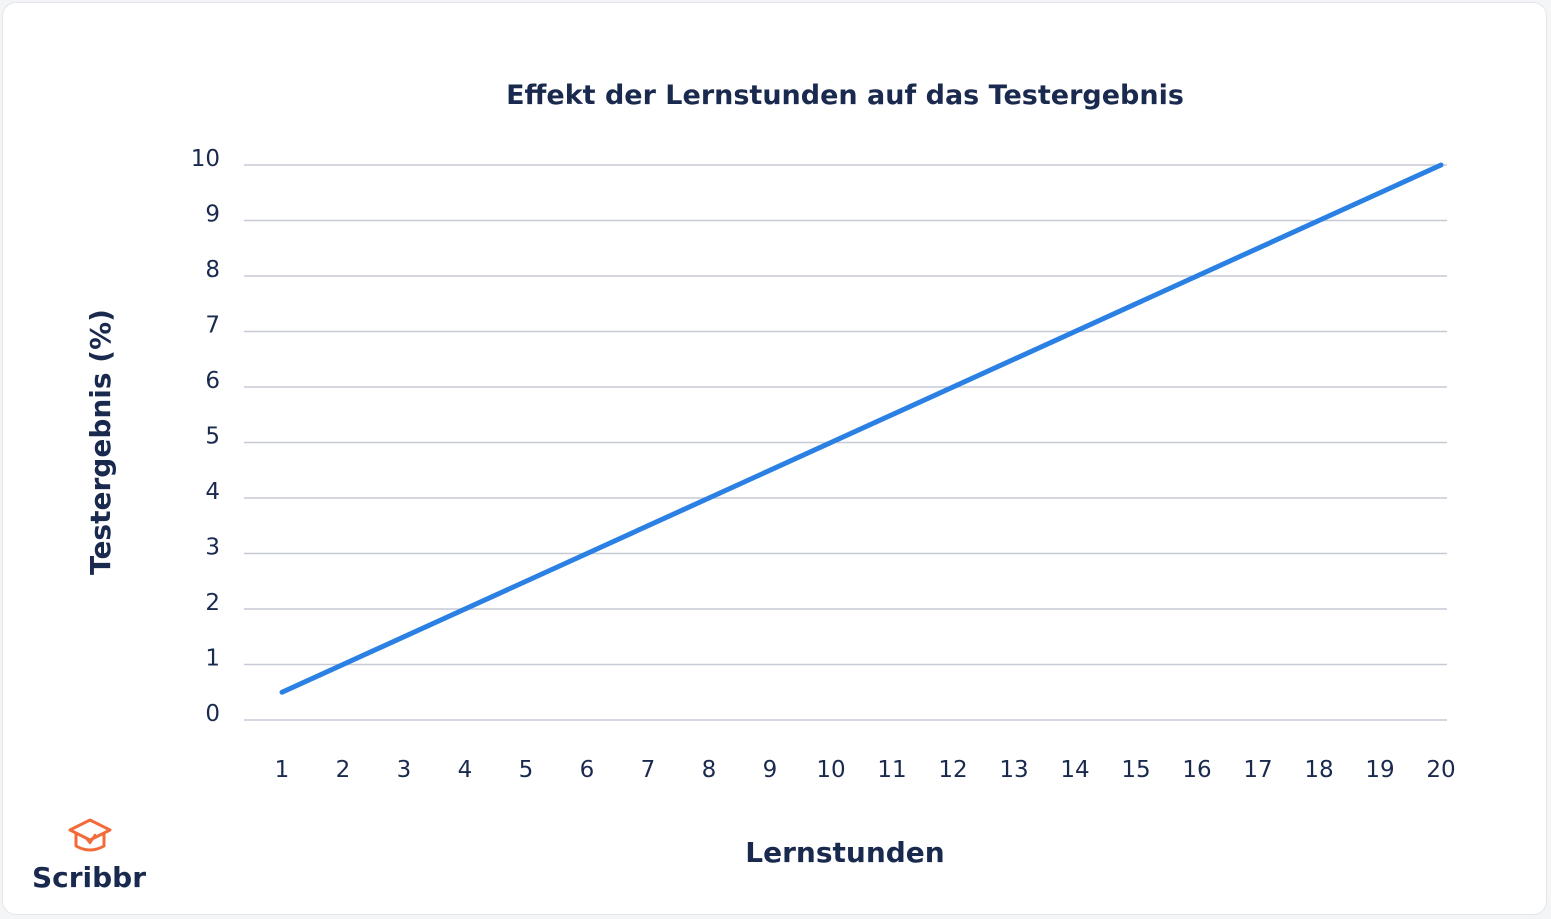  Describe the element at coordinates (212, 492) in the screenshot. I see `y-tick-label: 4` at that location.